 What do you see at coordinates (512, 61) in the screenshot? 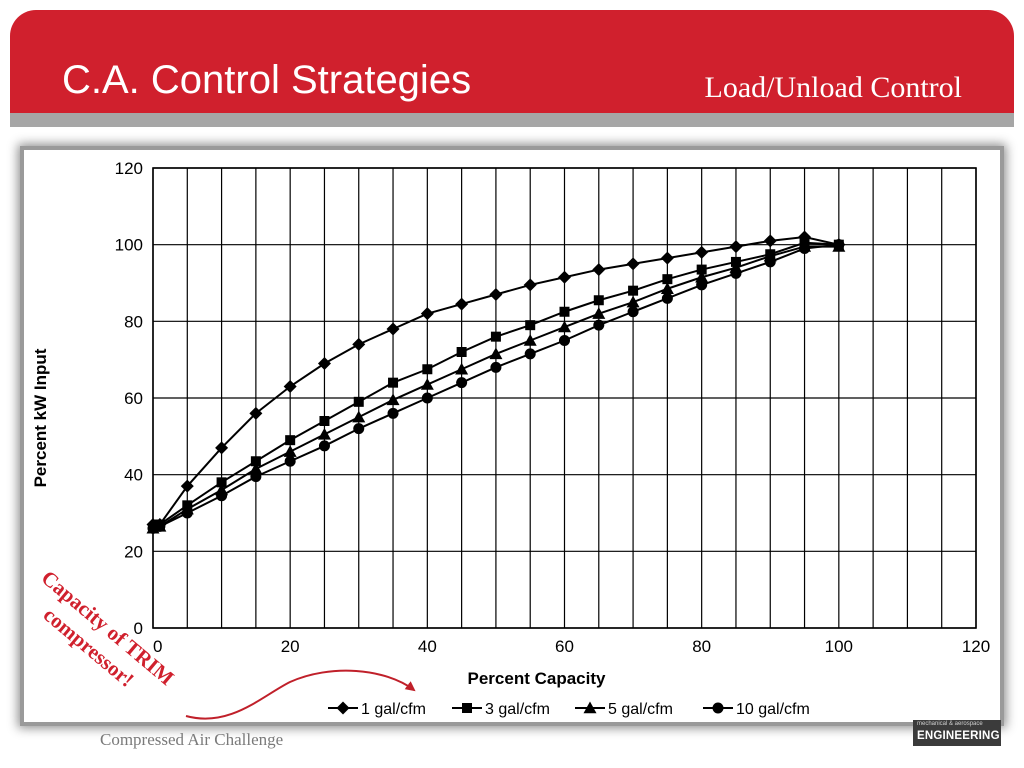
I see `header-bar` at bounding box center [512, 61].